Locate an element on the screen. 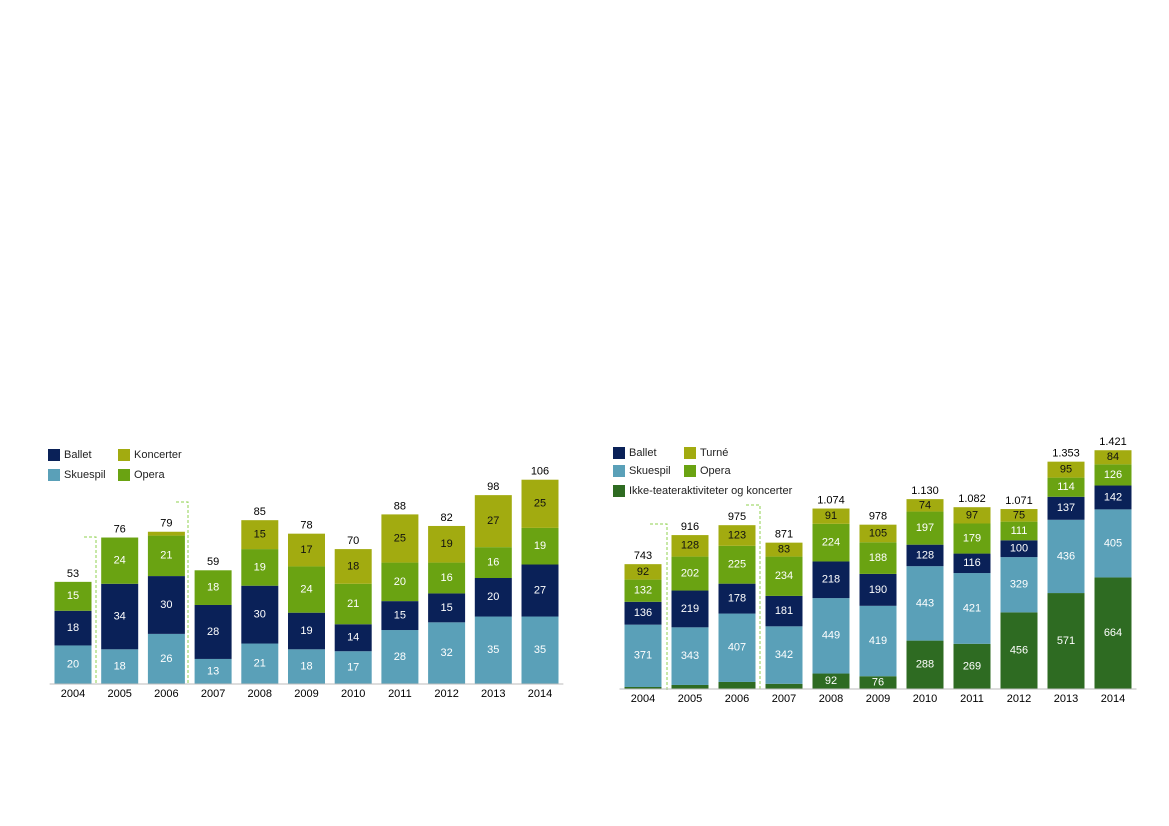  total-label: 1.082 is located at coordinates (972, 499).